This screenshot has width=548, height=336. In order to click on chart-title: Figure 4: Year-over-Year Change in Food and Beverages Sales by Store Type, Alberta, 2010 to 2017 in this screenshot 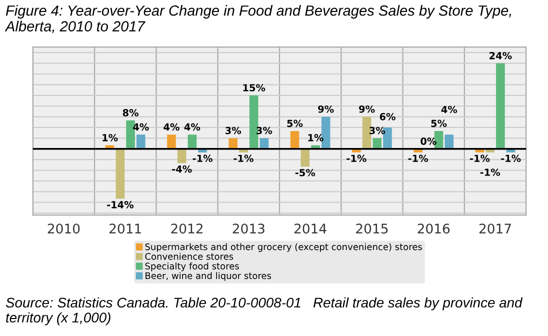, I will do `click(258, 19)`.